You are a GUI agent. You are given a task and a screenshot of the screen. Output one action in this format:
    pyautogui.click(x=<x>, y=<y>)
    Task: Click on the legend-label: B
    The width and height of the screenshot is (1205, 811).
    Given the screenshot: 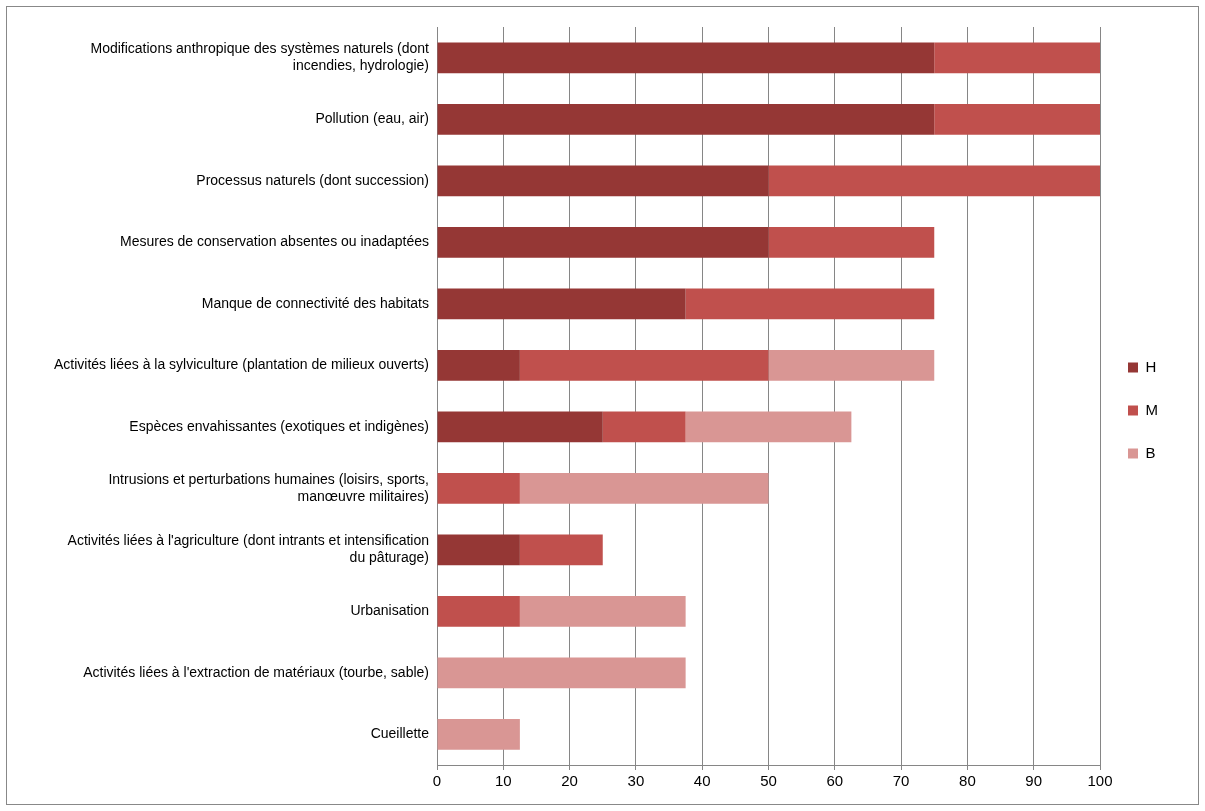 What is the action you would take?
    pyautogui.click(x=1150, y=452)
    